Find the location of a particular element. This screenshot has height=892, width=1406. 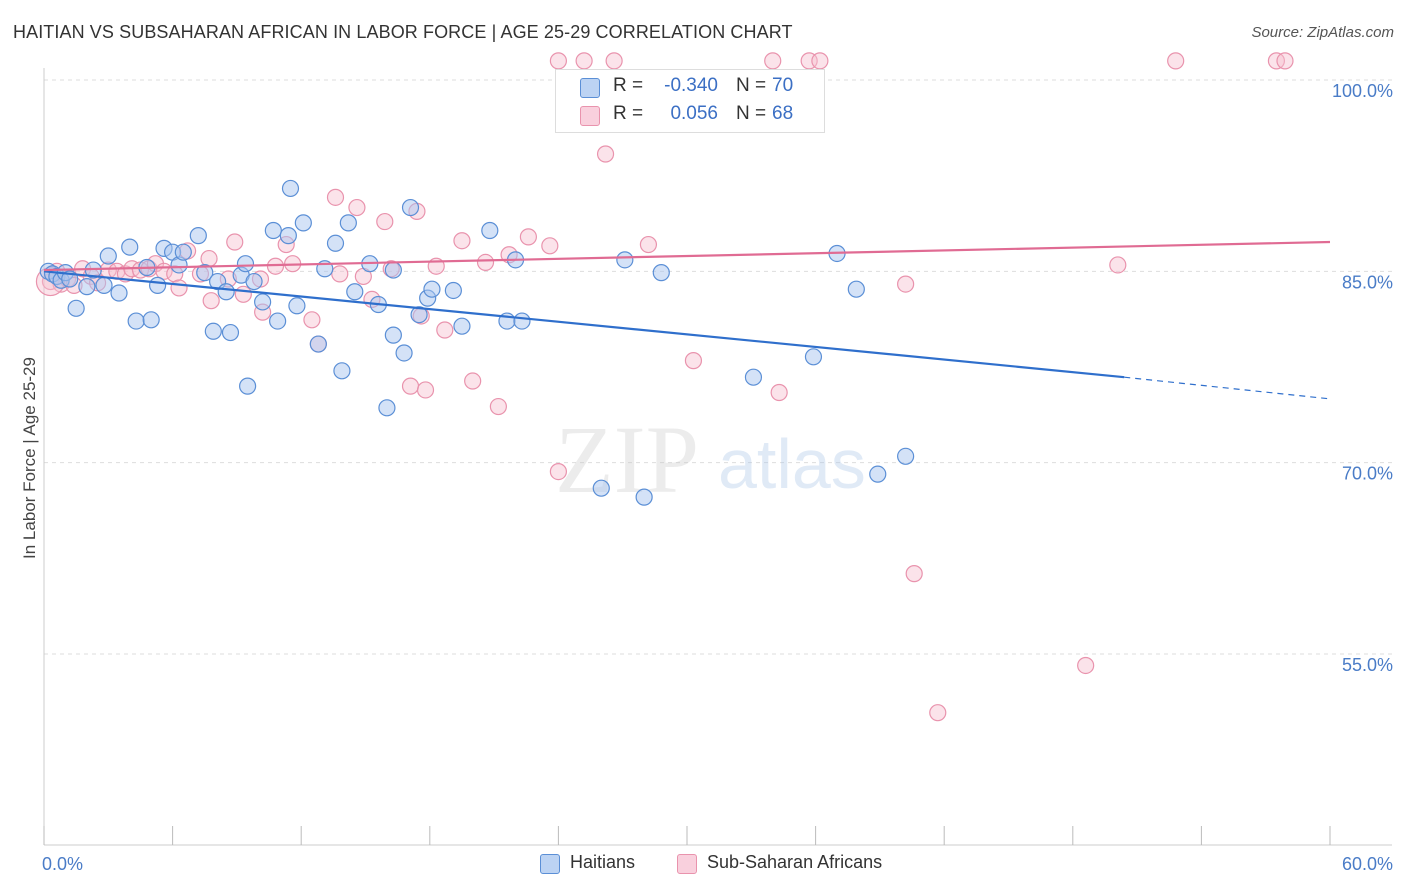

legend-r-value: 0.056 is located at coordinates (694, 113).